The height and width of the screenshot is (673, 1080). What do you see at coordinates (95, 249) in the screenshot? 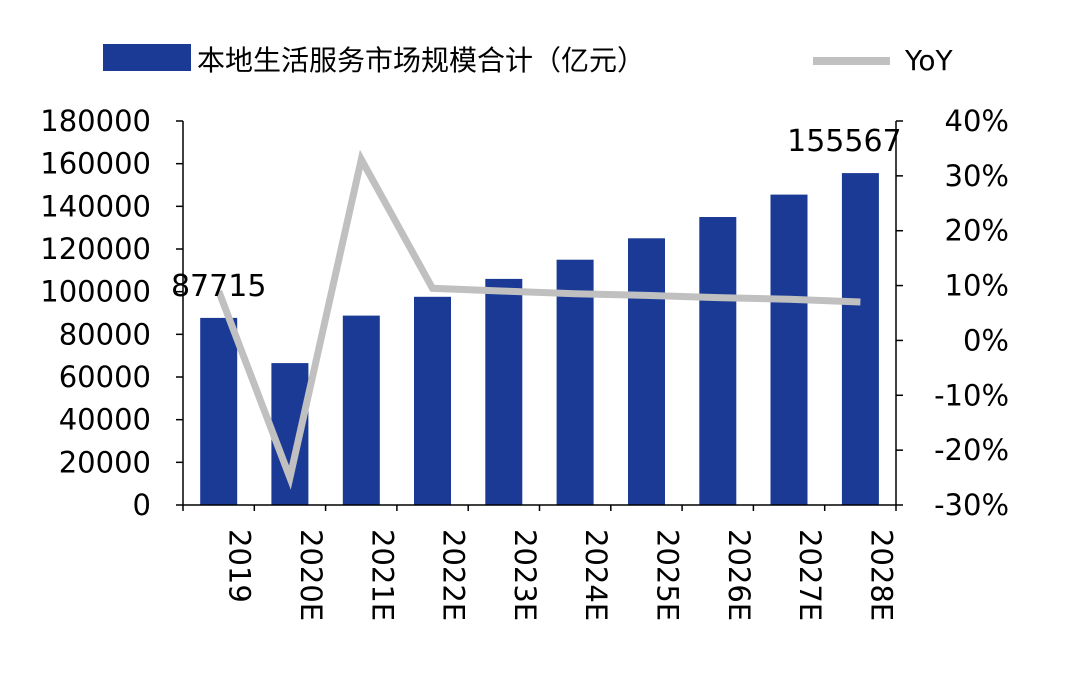
I see `y-left-tick-label: 120000` at bounding box center [95, 249].